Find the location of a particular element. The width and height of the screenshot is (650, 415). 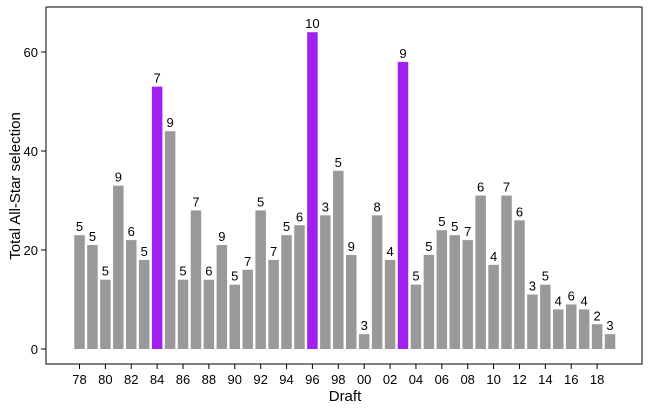

x-tick-label: 00 is located at coordinates (364, 379).